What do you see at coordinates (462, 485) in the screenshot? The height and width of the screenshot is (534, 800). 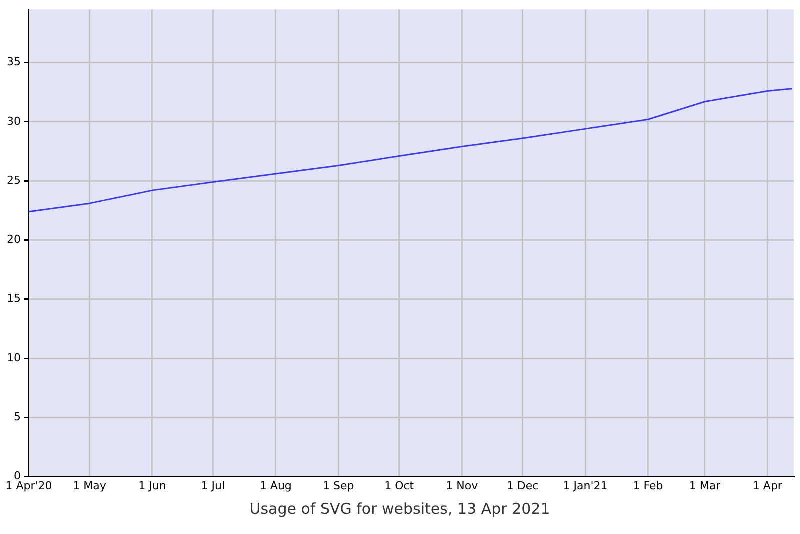 I see `x-tick-label: 1 Nov` at bounding box center [462, 485].